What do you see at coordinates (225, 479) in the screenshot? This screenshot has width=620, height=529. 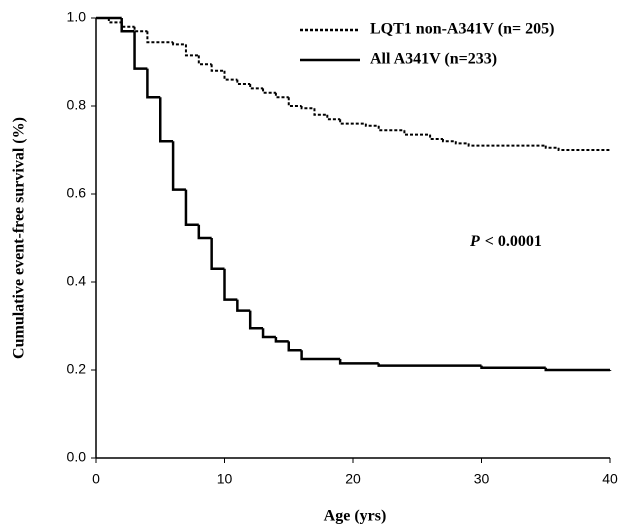 I see `x-tick-label: 10` at bounding box center [225, 479].